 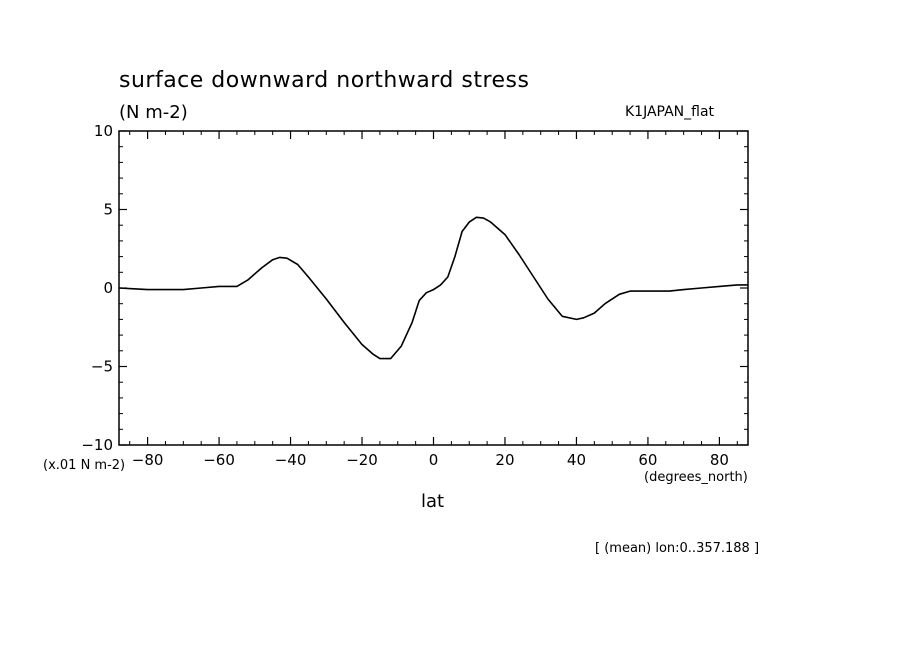 What do you see at coordinates (576, 460) in the screenshot?
I see `x-tick-label: 40` at bounding box center [576, 460].